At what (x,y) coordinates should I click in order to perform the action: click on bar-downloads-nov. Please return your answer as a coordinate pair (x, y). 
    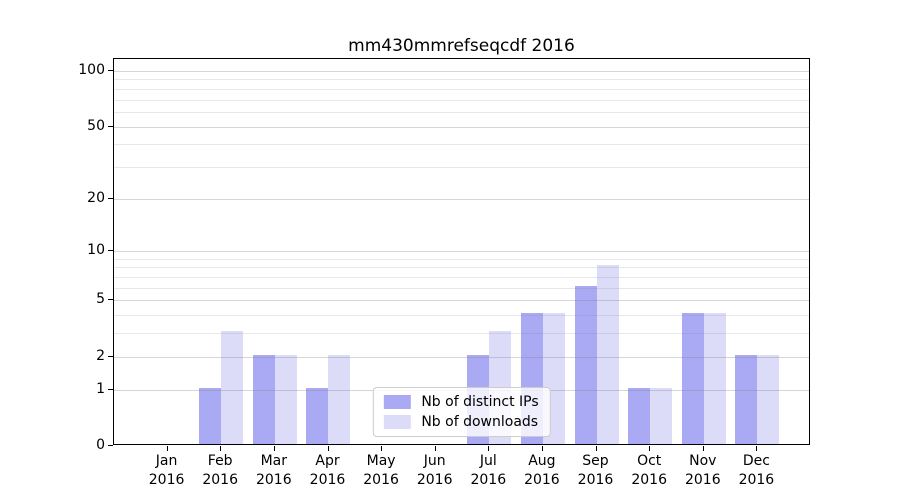
    Looking at the image, I should click on (714, 378).